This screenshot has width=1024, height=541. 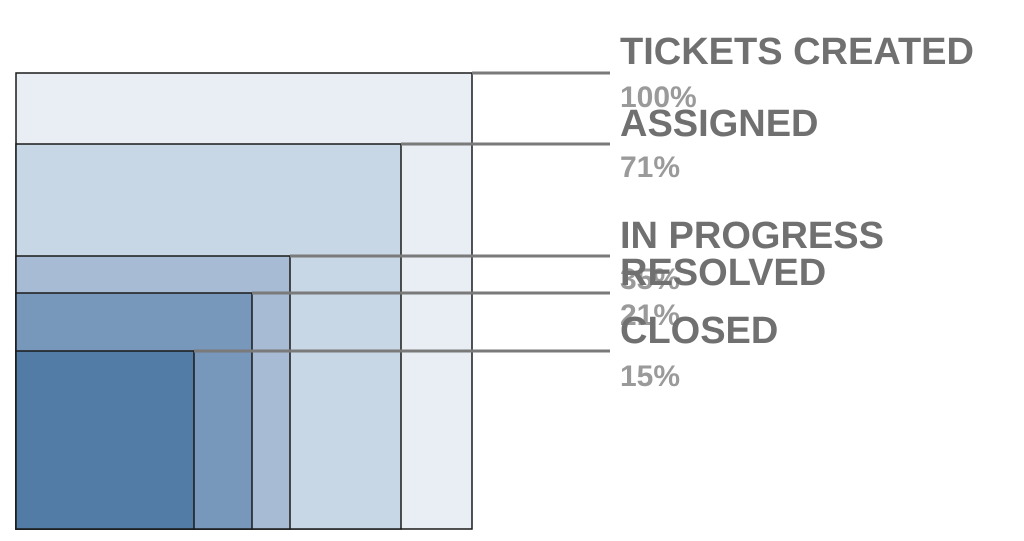 What do you see at coordinates (650, 376) in the screenshot?
I see `stage-percent-5: 15%` at bounding box center [650, 376].